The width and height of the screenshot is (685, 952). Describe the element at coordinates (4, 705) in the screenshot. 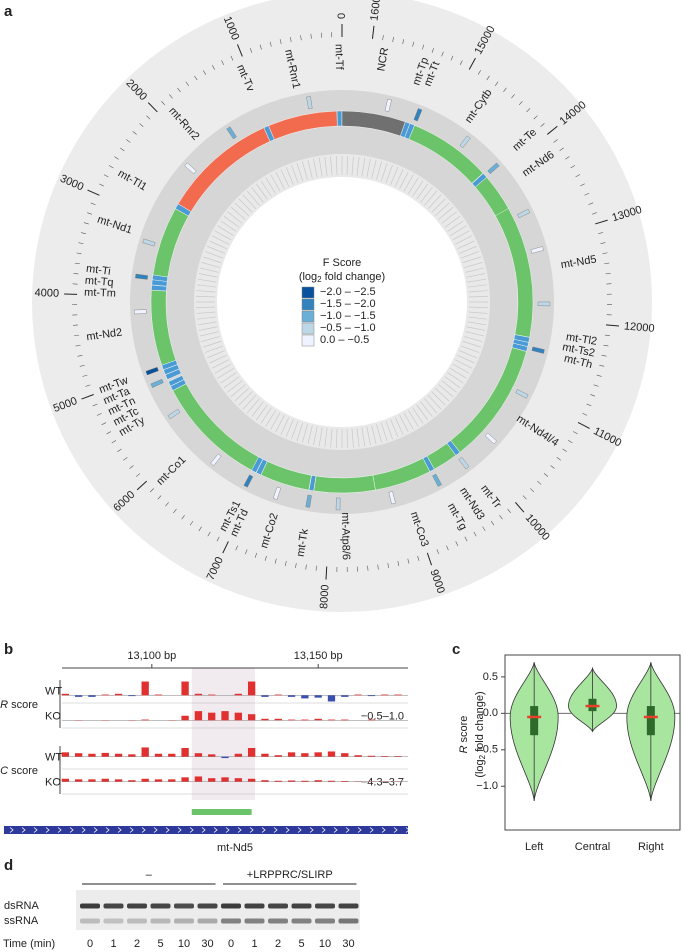

I see `group-letter: R` at that location.